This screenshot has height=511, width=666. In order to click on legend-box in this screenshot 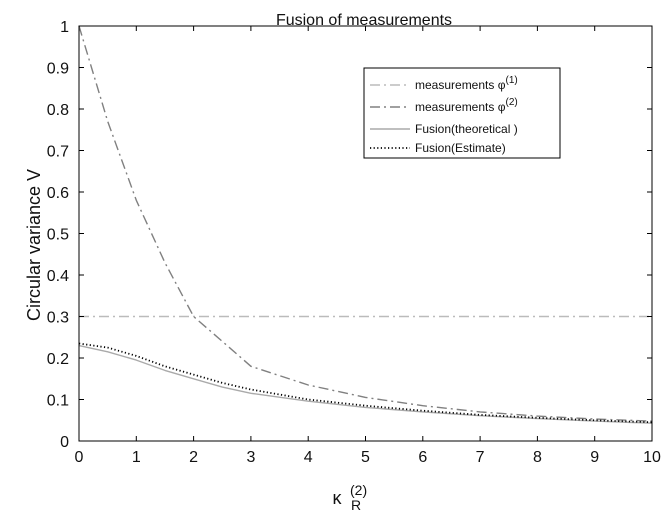, I will do `click(462, 113)`.